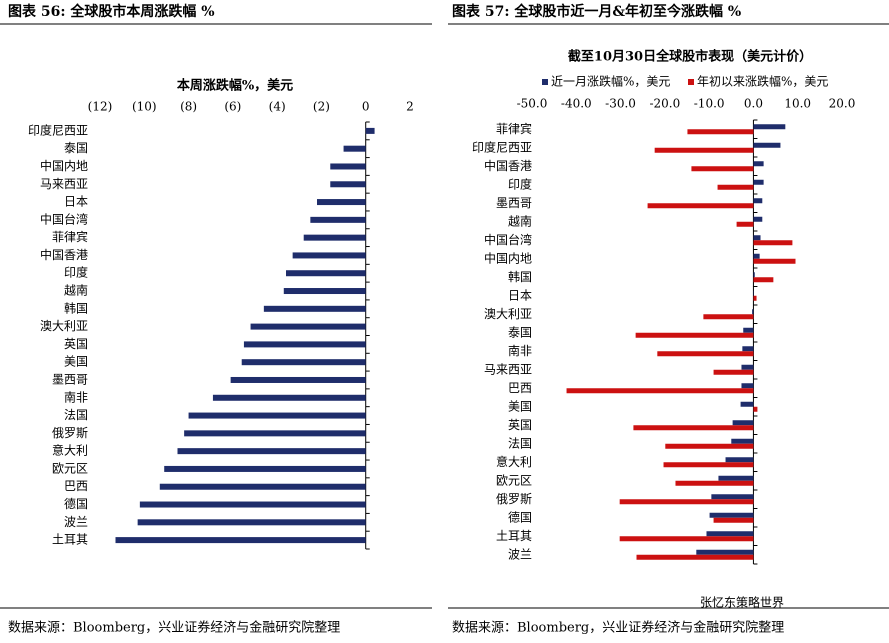 Image resolution: width=889 pixels, height=643 pixels. Describe the element at coordinates (508, 257) in the screenshot. I see `y-tick-label: 中国内地` at that location.